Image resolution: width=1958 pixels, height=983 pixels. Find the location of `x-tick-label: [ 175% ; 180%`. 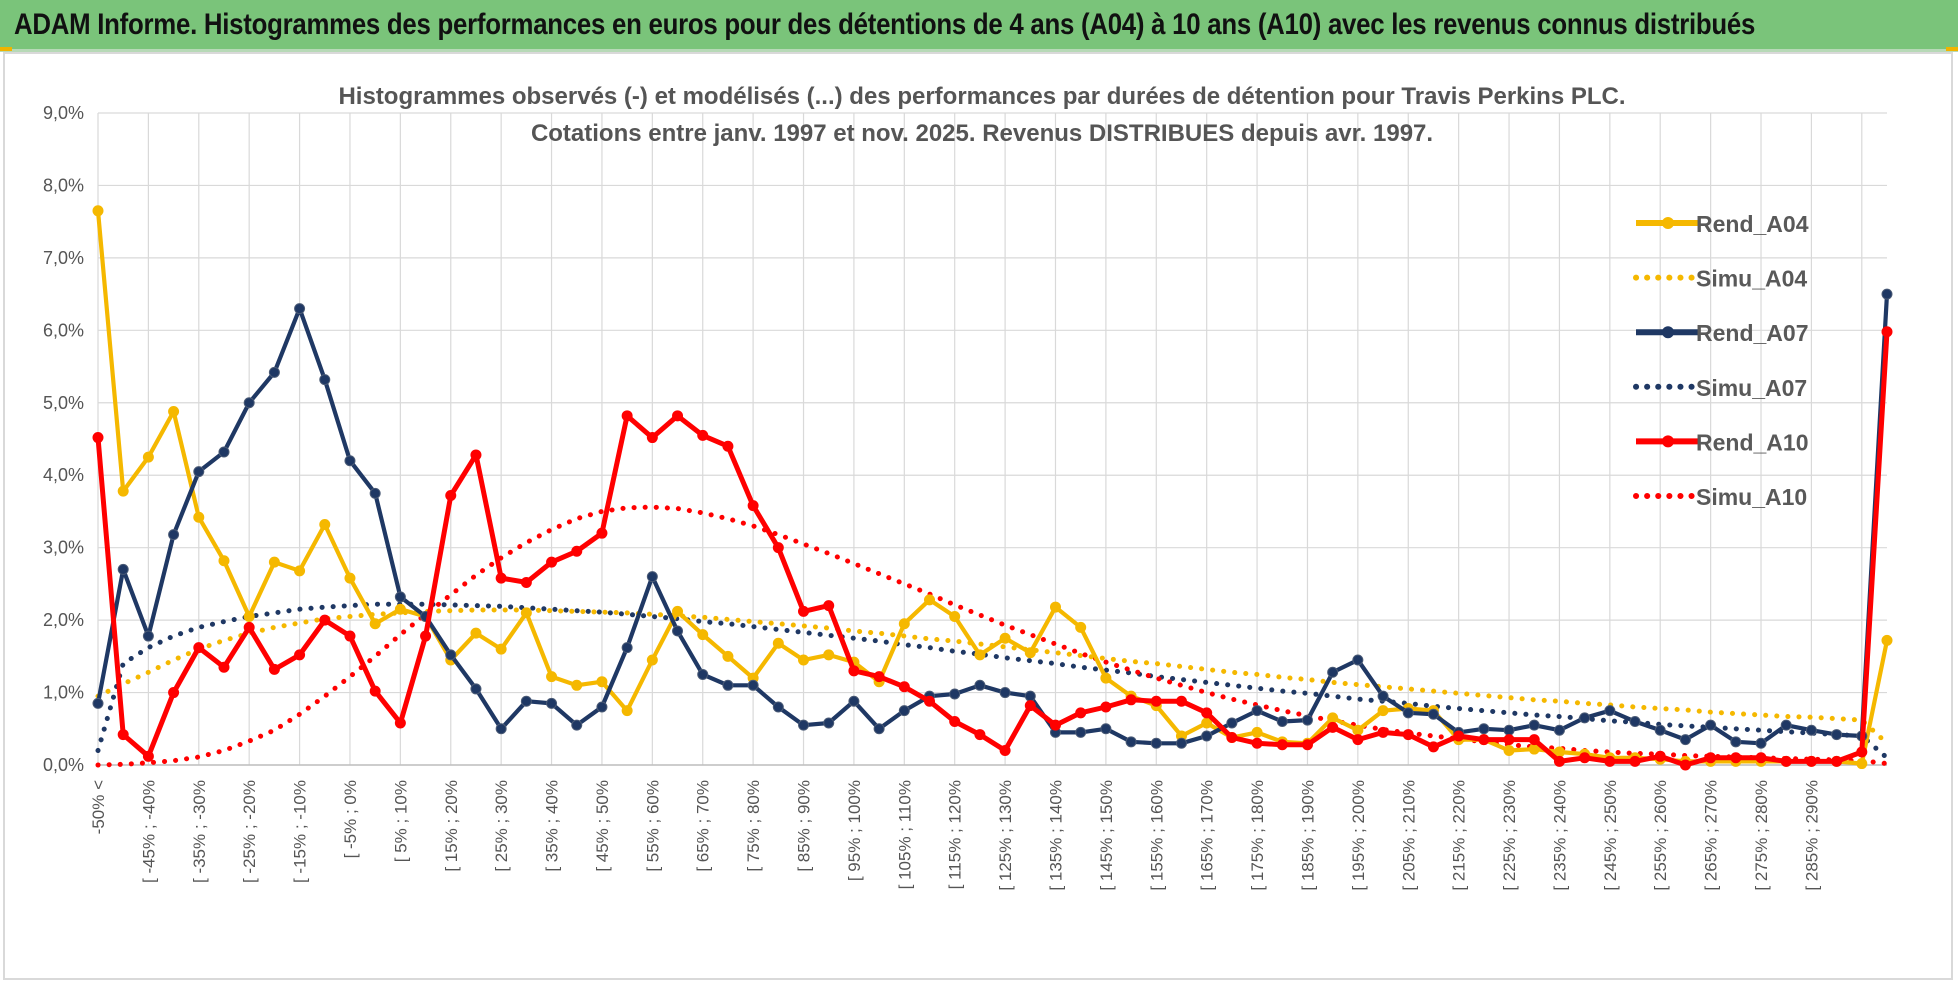

x-tick-label: [ 175% ; 180% is located at coordinates (1257, 835).